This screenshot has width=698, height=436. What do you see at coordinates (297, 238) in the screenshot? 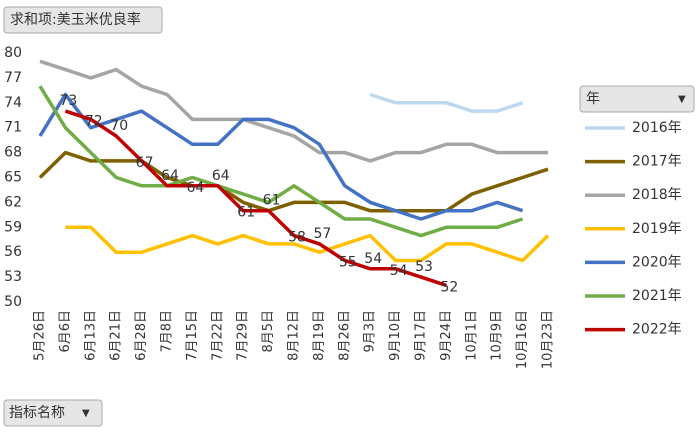
I see `data-label: 58` at bounding box center [297, 238].